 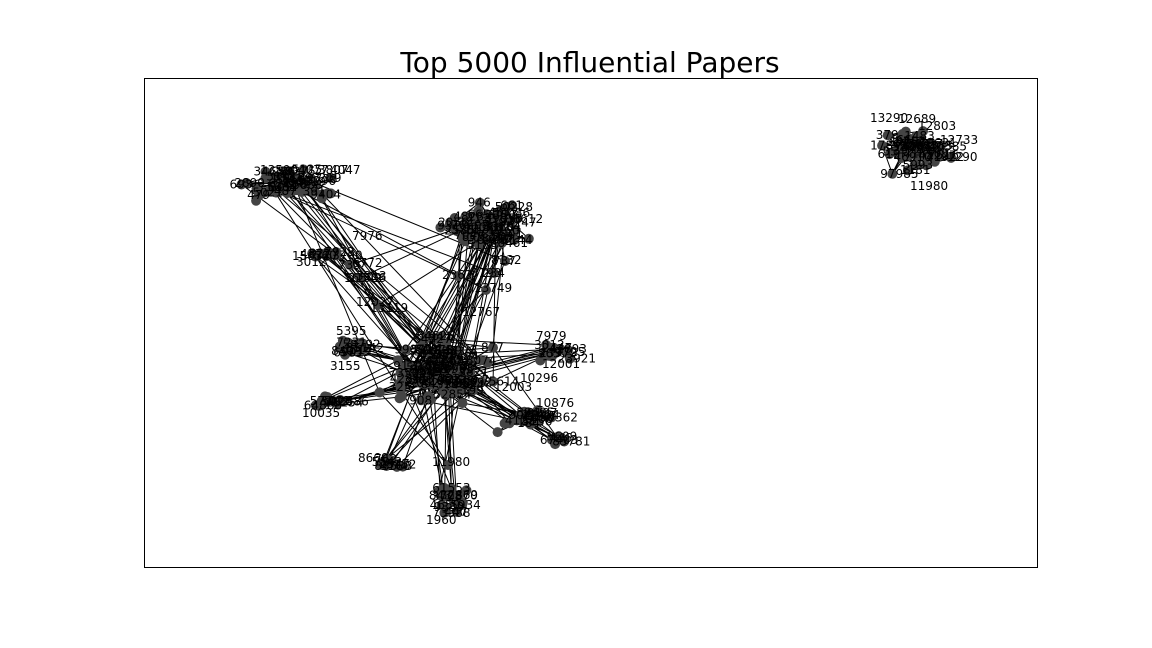 What do you see at coordinates (889, 118) in the screenshot?
I see `node-id-label: 13290` at bounding box center [889, 118].